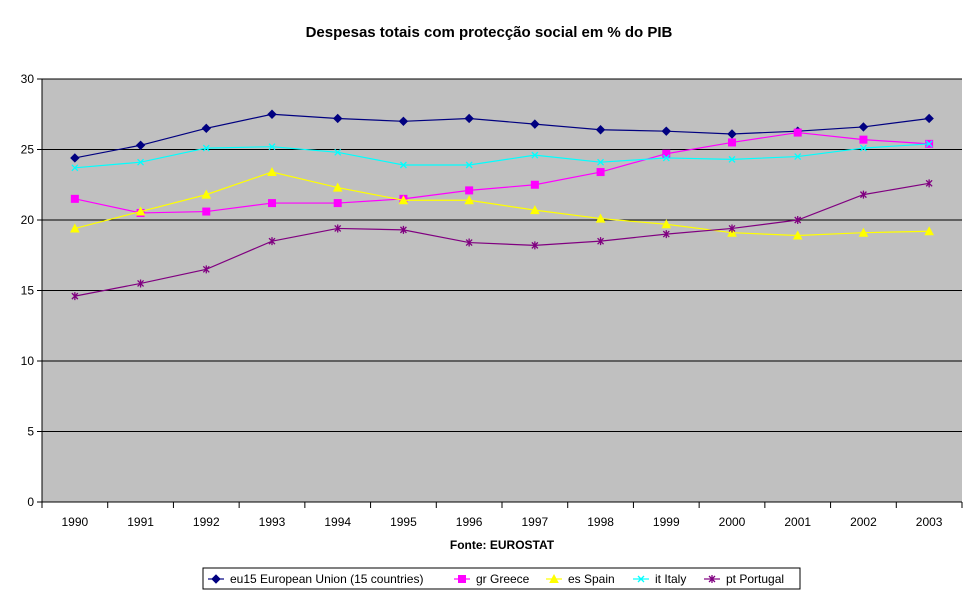 The width and height of the screenshot is (977, 600). I want to click on x-tick-label: 1997, so click(535, 522).